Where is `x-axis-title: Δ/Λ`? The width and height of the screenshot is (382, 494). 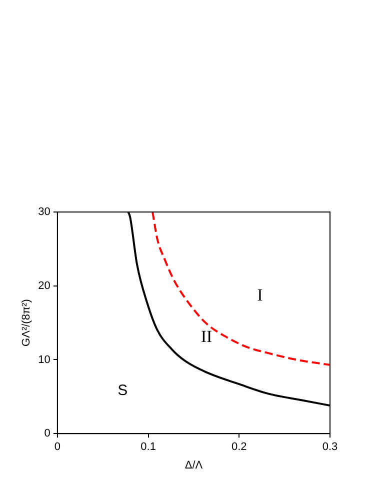
x-axis-title: Δ/Λ is located at coordinates (194, 465).